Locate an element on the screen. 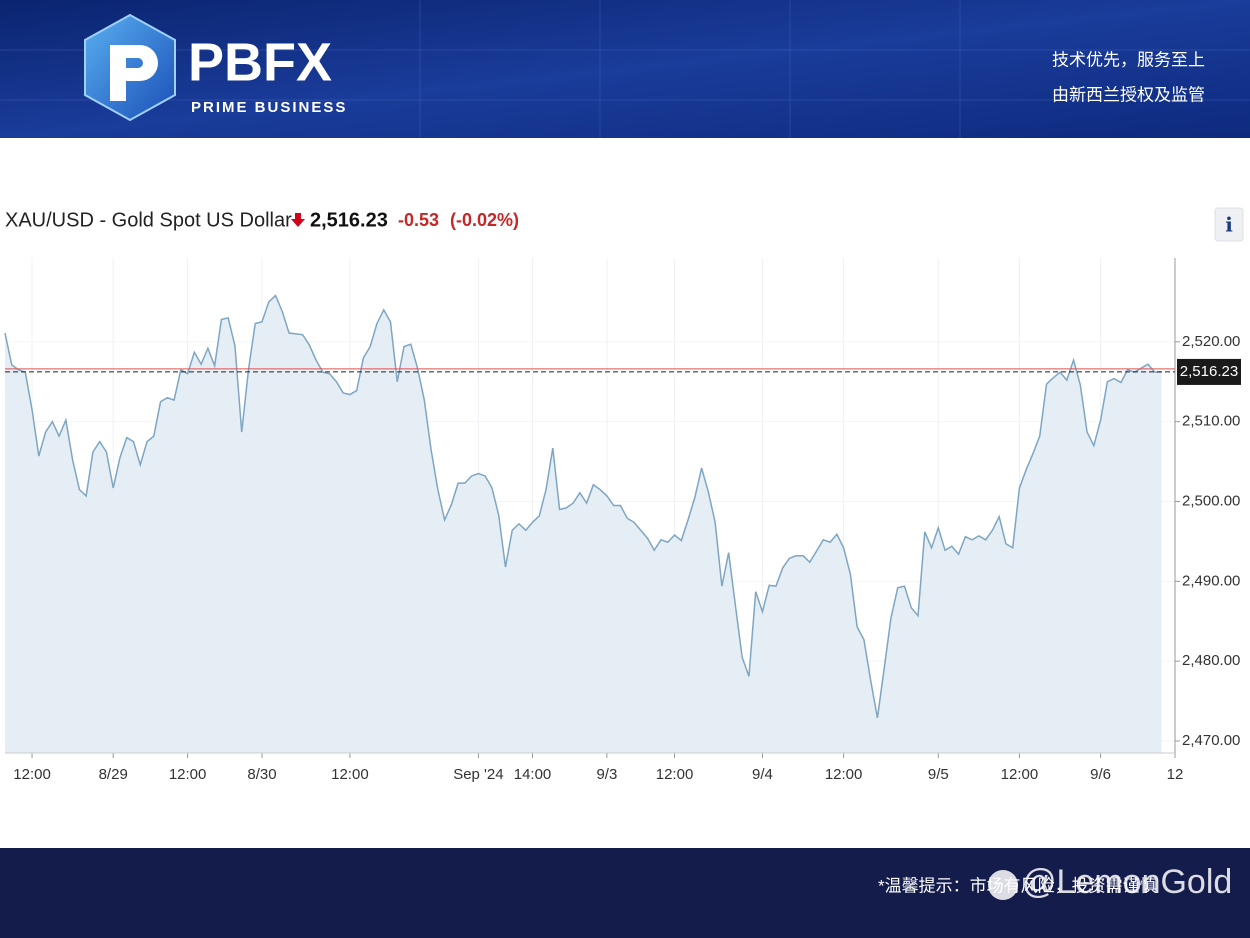 The image size is (1250, 938). slogan: 由新西兰授权及监管 is located at coordinates (1128, 94).